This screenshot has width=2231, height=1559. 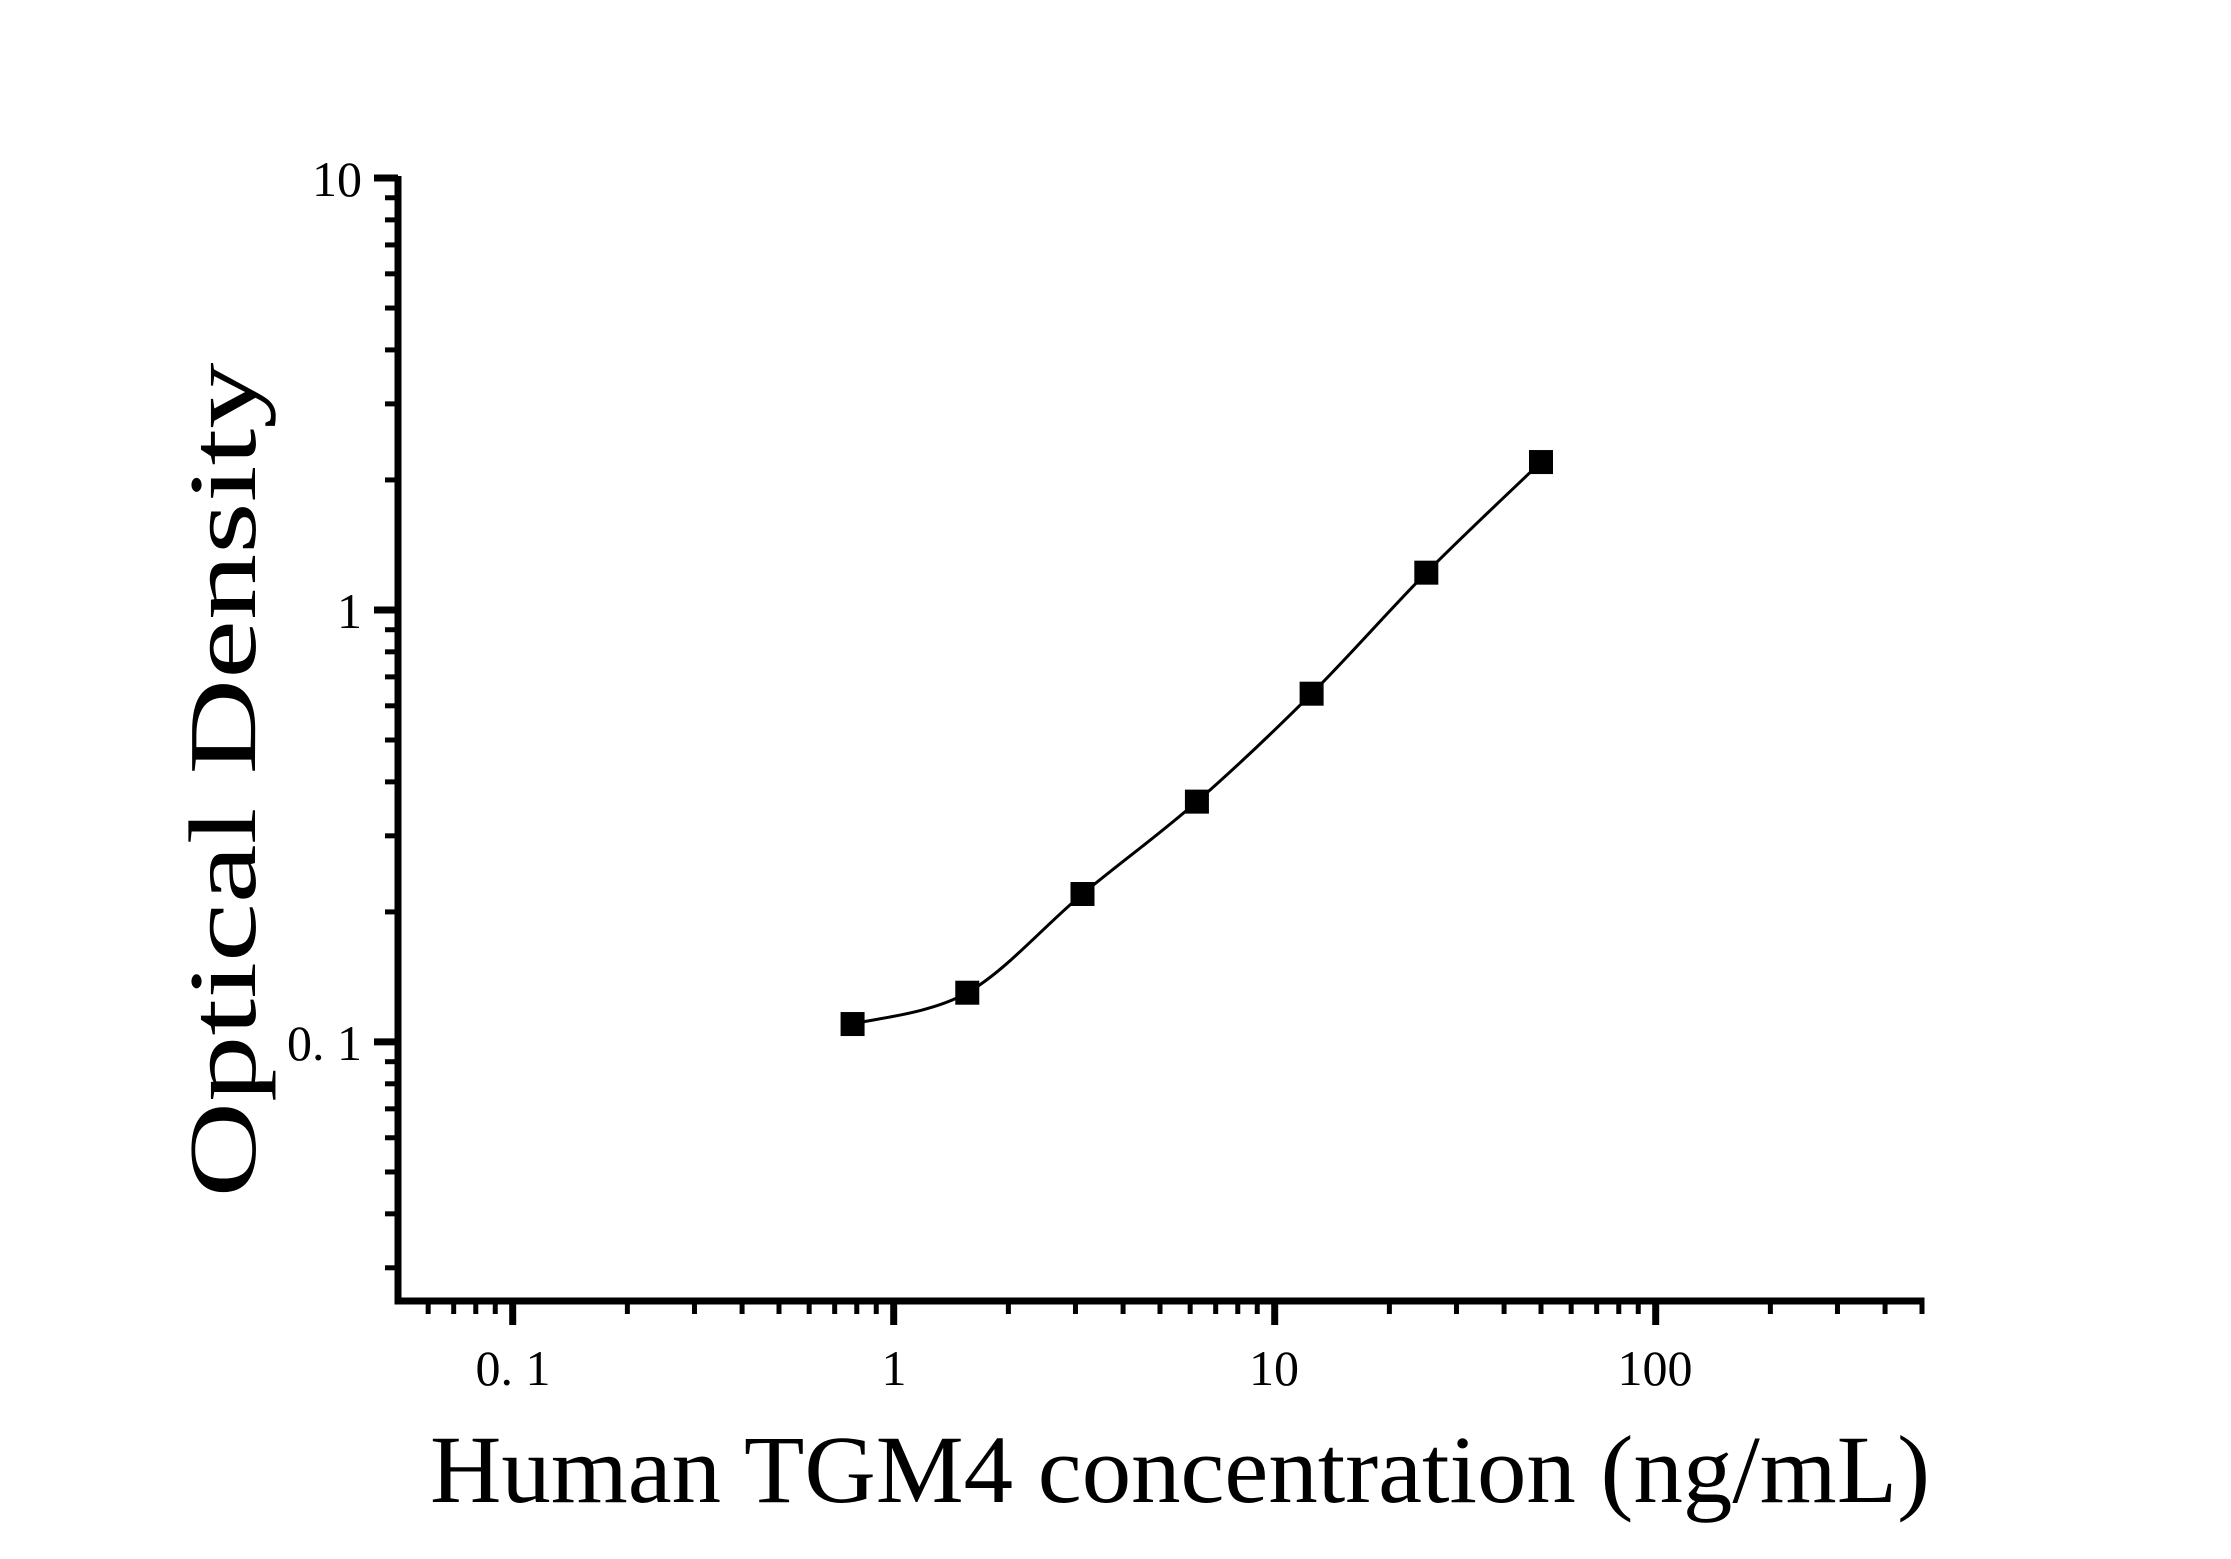 What do you see at coordinates (324, 1043) in the screenshot?
I see `y-tick-label-0.1: 0. 1` at bounding box center [324, 1043].